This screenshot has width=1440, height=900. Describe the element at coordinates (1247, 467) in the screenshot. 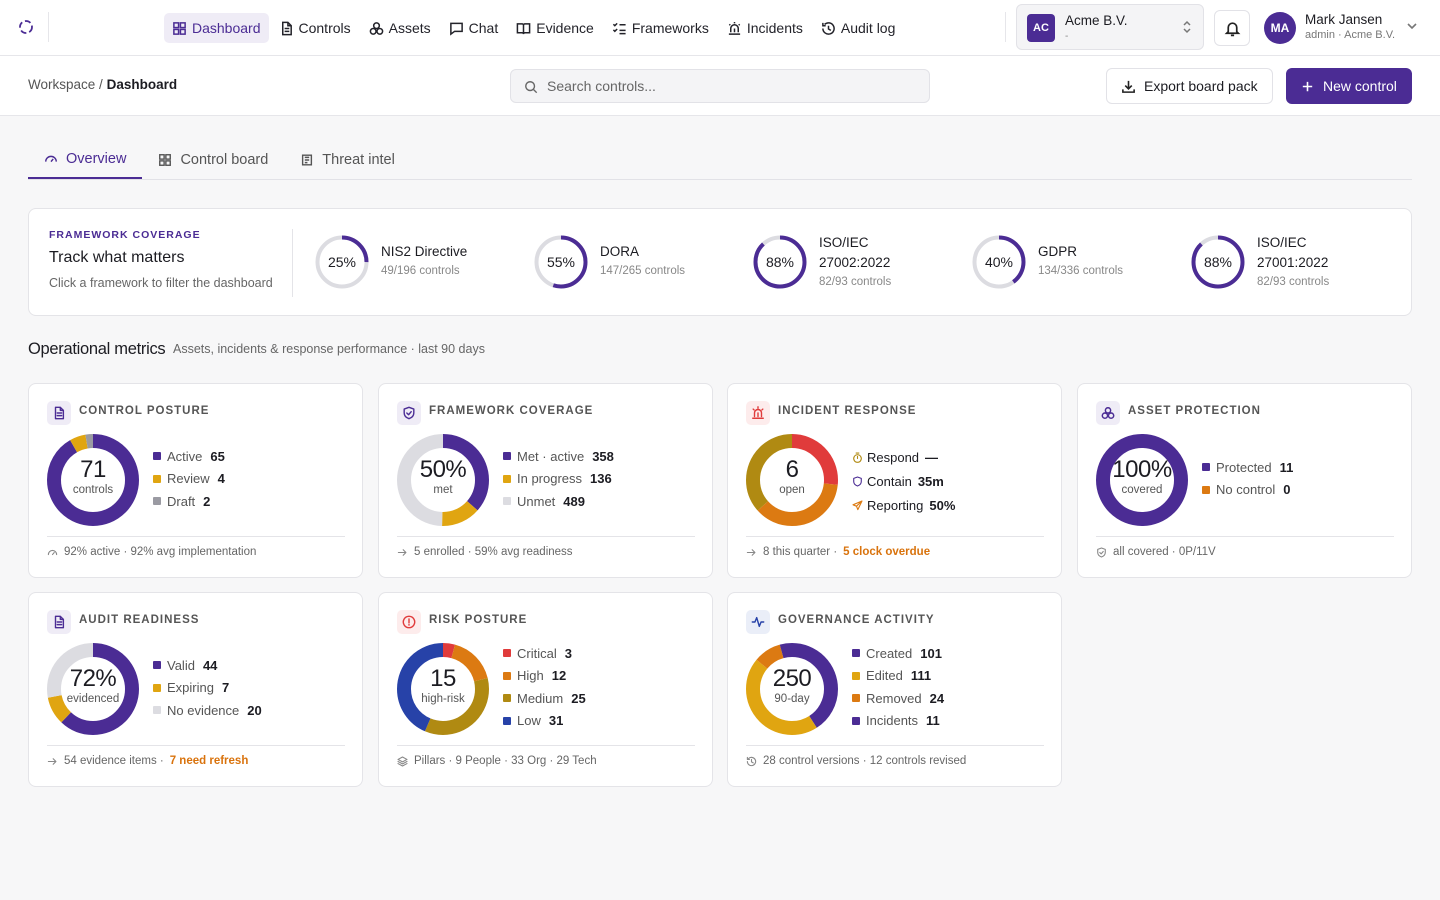

I see `legend-item: Protected 11` at that location.